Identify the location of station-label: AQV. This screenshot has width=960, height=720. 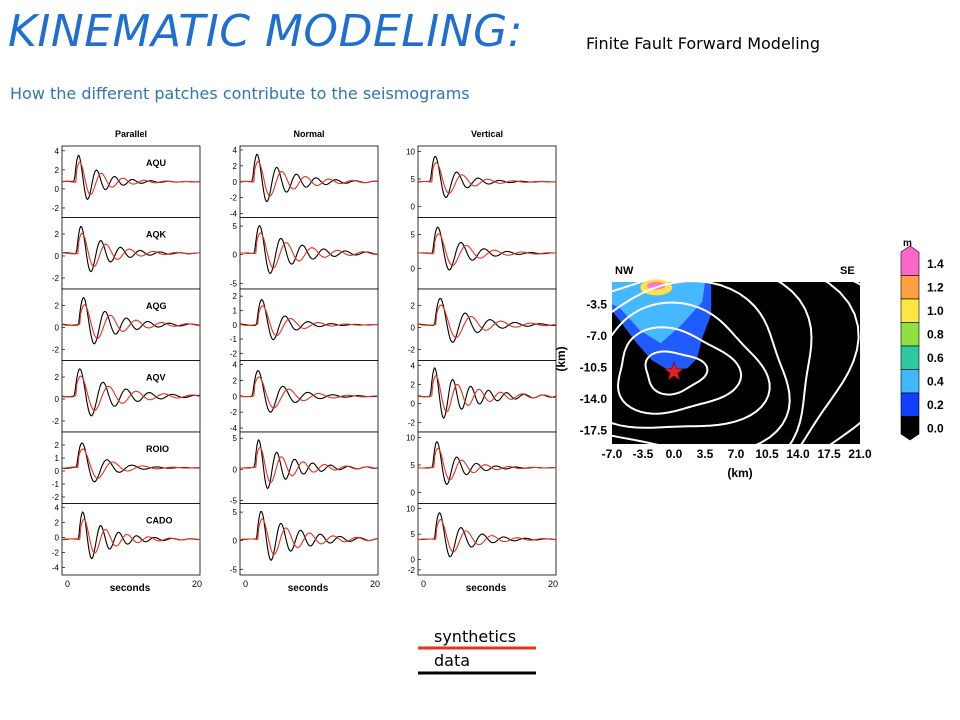
(156, 378).